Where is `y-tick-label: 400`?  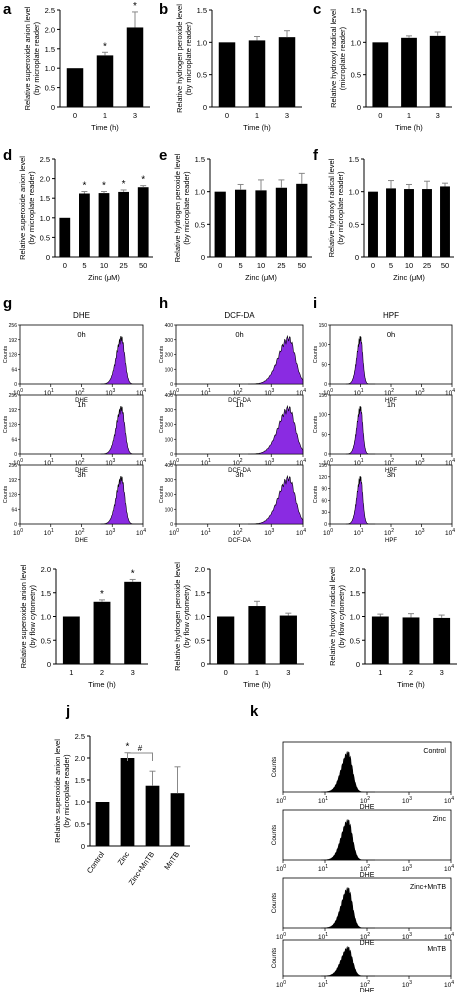 y-tick-label: 400 is located at coordinates (169, 326).